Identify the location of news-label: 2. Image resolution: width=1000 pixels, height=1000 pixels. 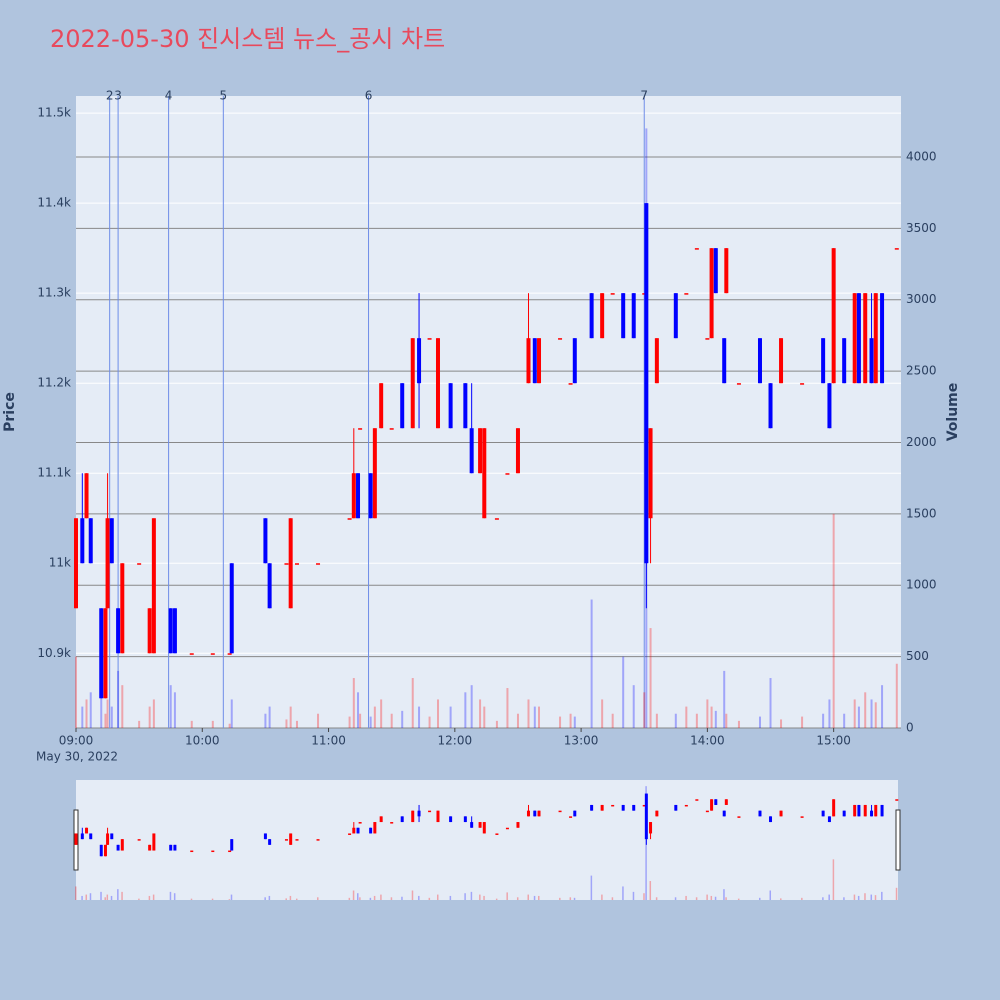
(110, 96).